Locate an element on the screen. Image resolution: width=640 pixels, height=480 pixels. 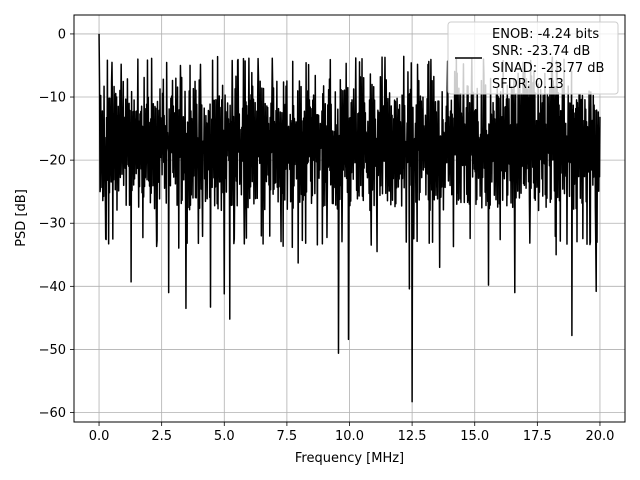
legend-box is located at coordinates (533, 58).